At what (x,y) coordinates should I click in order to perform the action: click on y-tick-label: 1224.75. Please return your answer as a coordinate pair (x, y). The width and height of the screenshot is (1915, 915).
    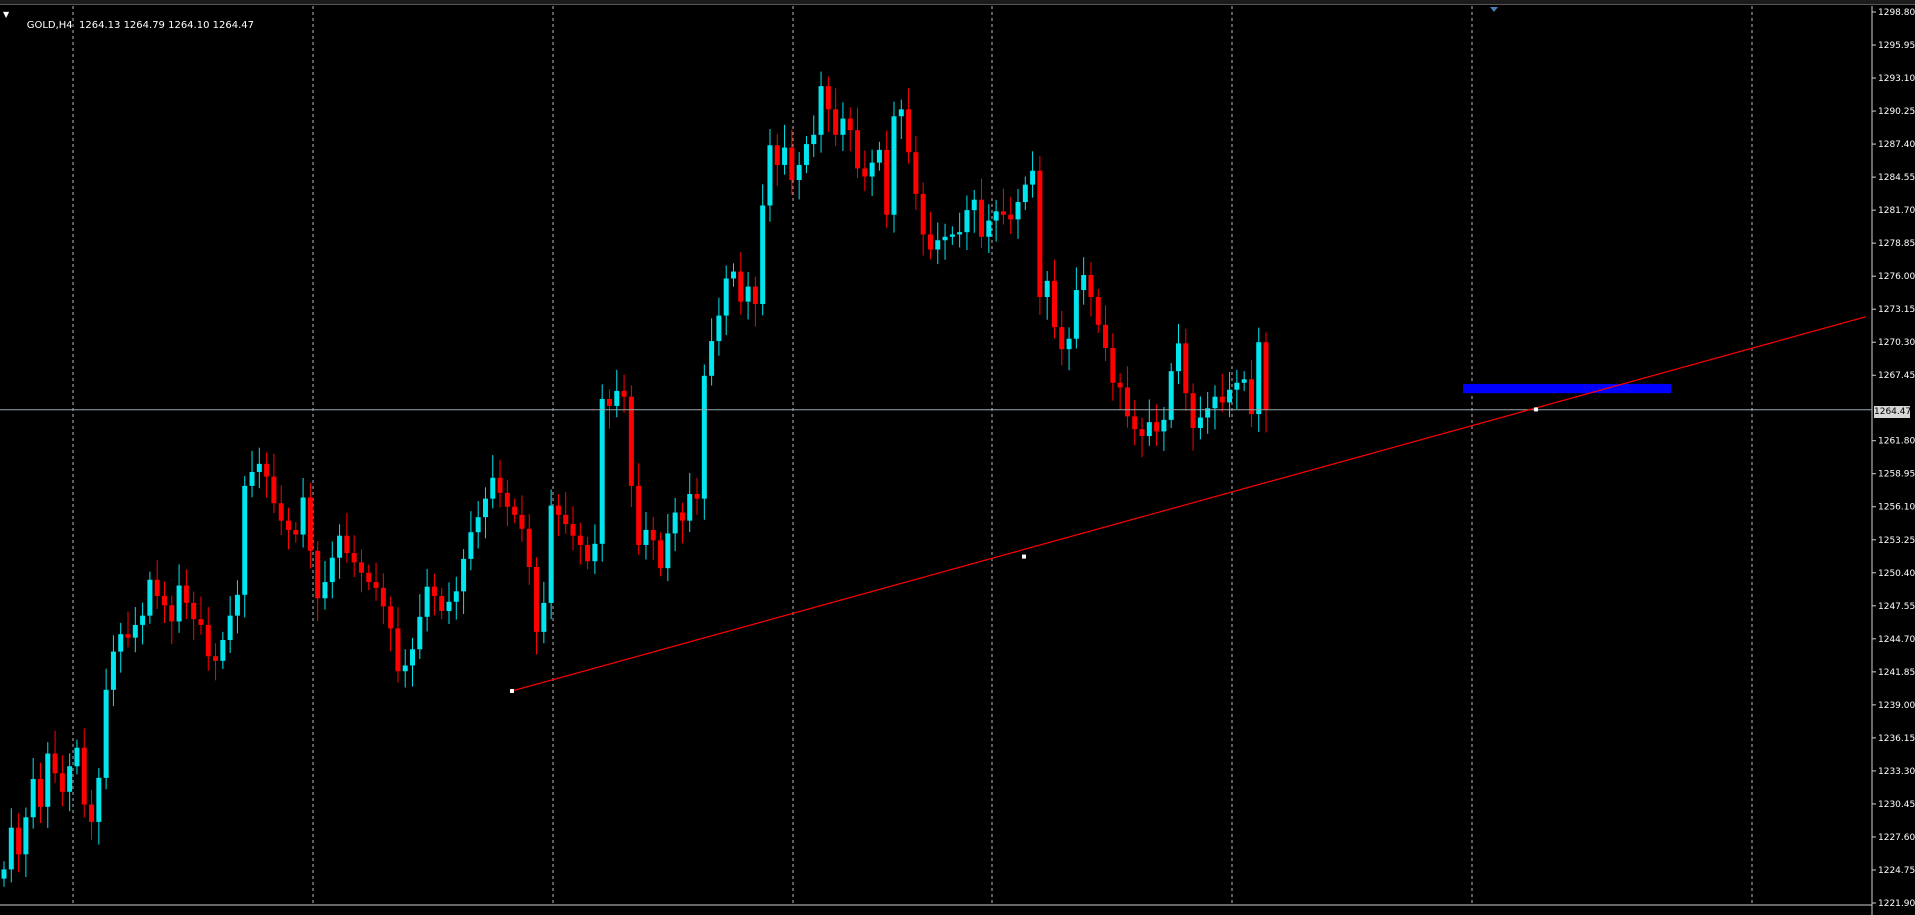
    Looking at the image, I should click on (1896, 871).